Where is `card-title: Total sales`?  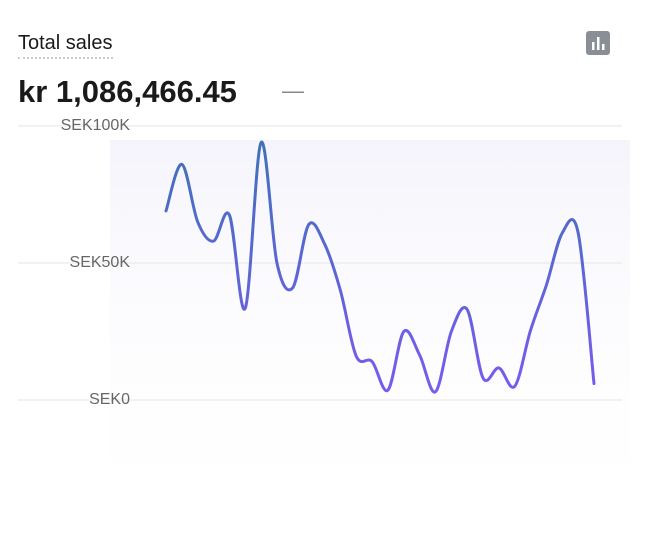
card-title: Total sales is located at coordinates (65, 45).